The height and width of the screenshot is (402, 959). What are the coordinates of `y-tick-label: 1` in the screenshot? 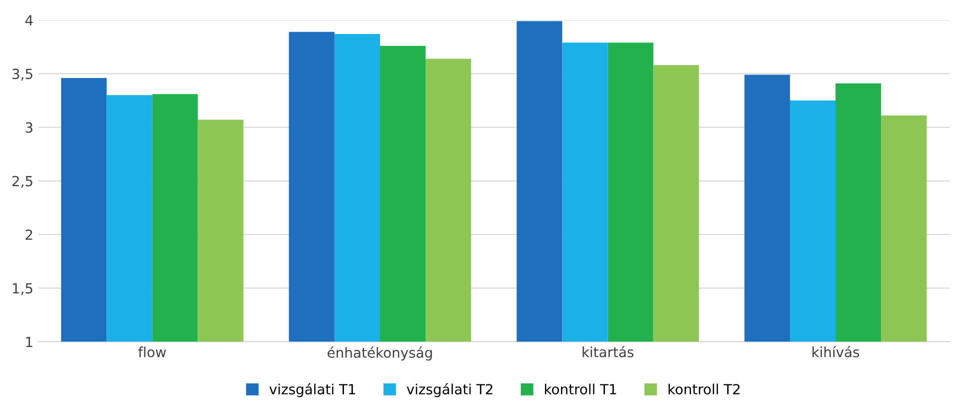 It's located at (29, 341).